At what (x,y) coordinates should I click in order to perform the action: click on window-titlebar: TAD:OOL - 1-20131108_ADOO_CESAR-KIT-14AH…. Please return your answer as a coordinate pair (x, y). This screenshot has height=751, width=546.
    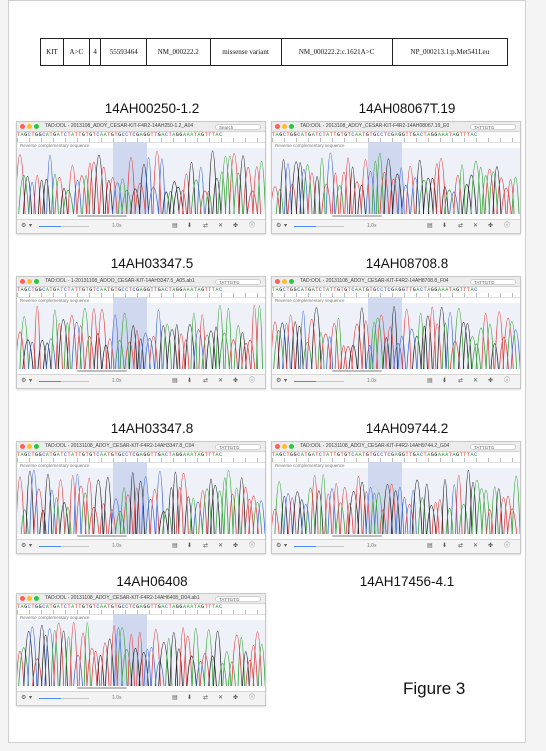
    Looking at the image, I should click on (141, 282).